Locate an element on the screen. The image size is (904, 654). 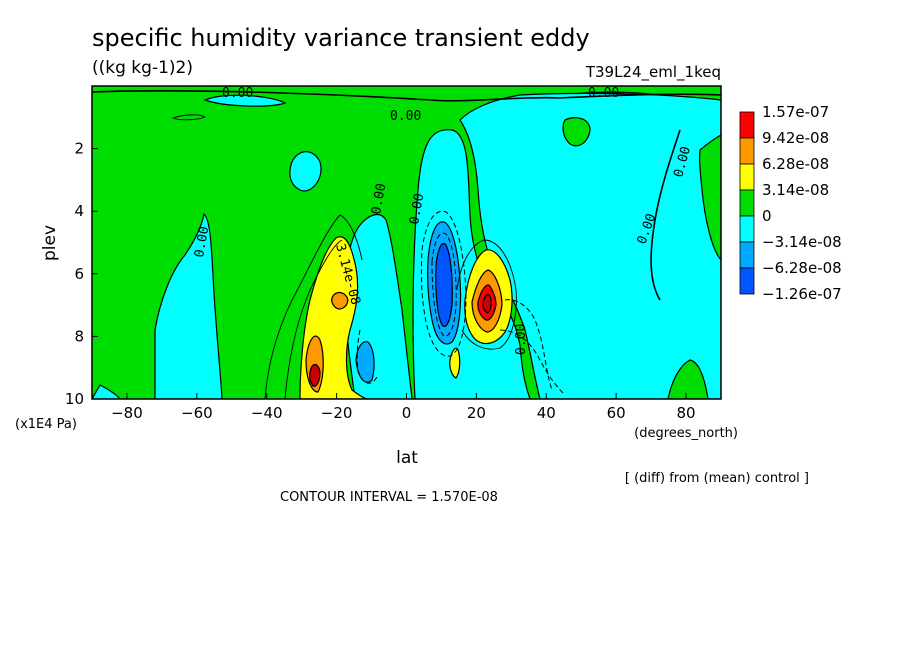
contour-neg-d is located at coordinates (532, 362).